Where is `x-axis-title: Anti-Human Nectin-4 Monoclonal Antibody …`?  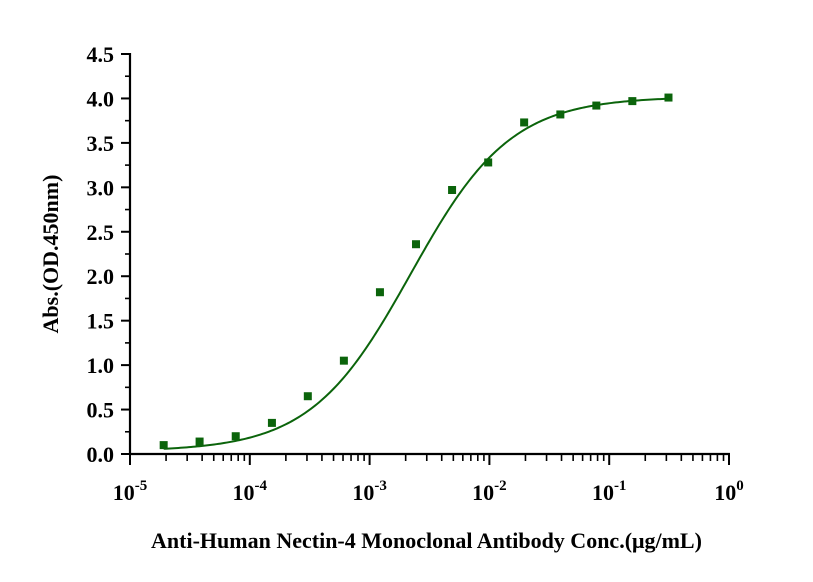
x-axis-title: Anti-Human Nectin-4 Monoclonal Antibody … is located at coordinates (426, 540).